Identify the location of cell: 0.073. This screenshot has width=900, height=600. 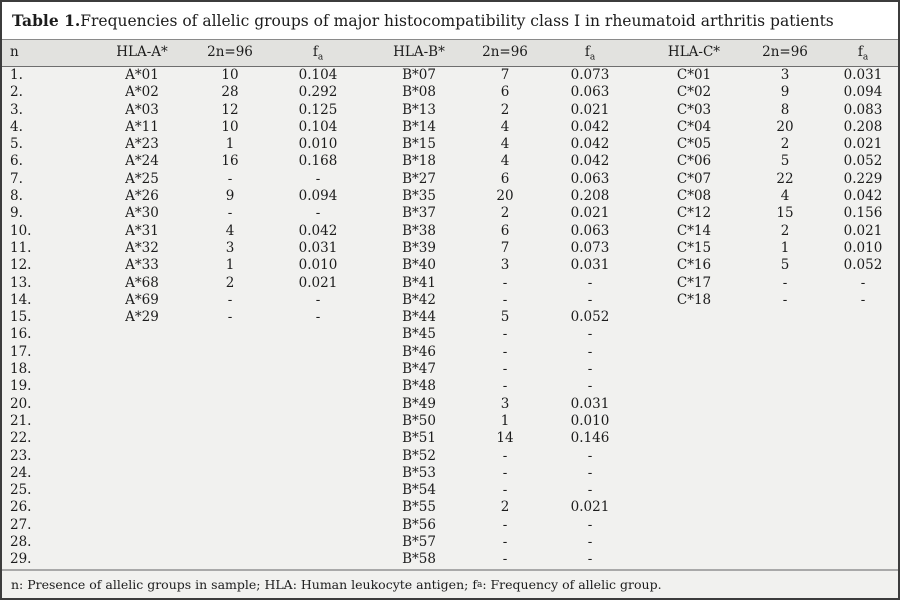
(590, 247).